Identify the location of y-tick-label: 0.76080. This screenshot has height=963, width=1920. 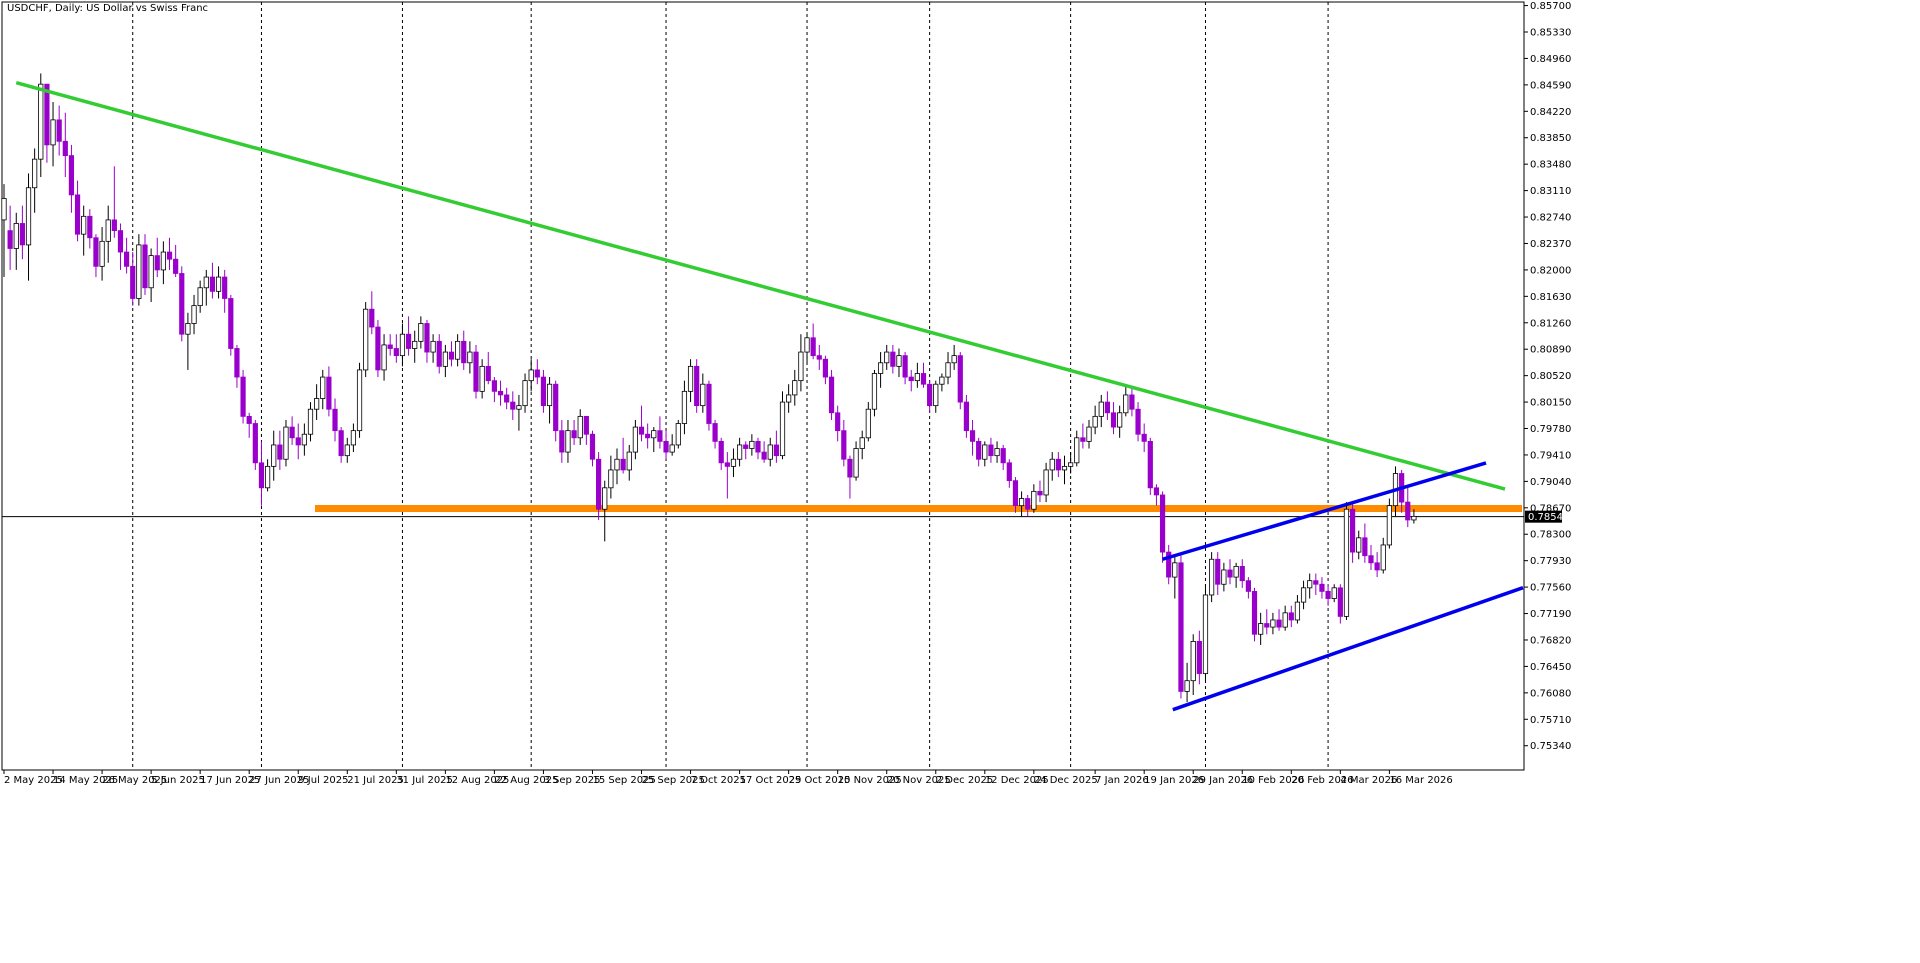
(1550, 693).